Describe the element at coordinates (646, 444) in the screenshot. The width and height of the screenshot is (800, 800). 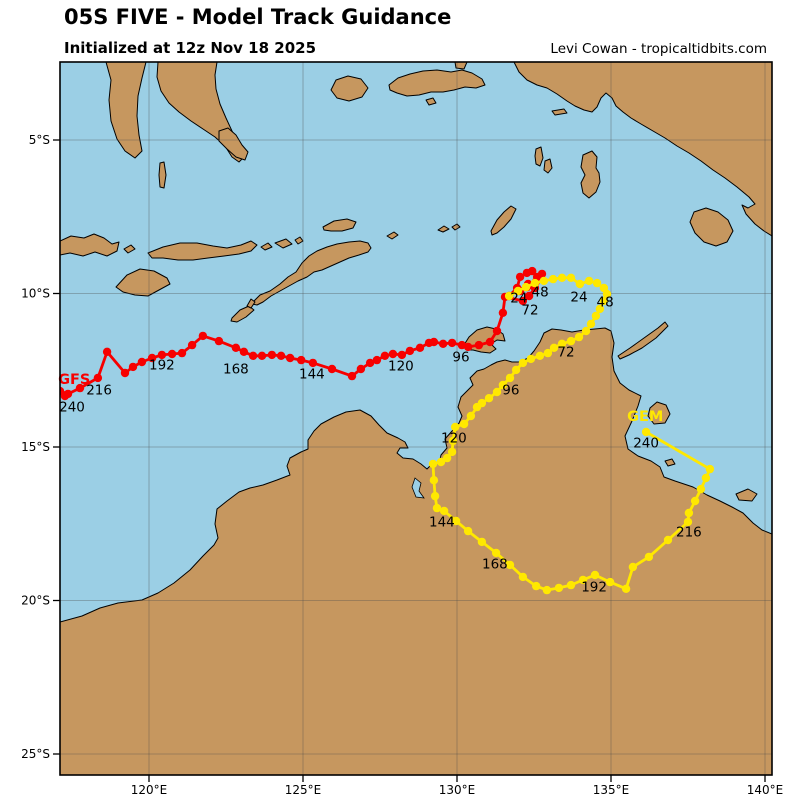
I see `track-gem-hour-label: 240` at that location.